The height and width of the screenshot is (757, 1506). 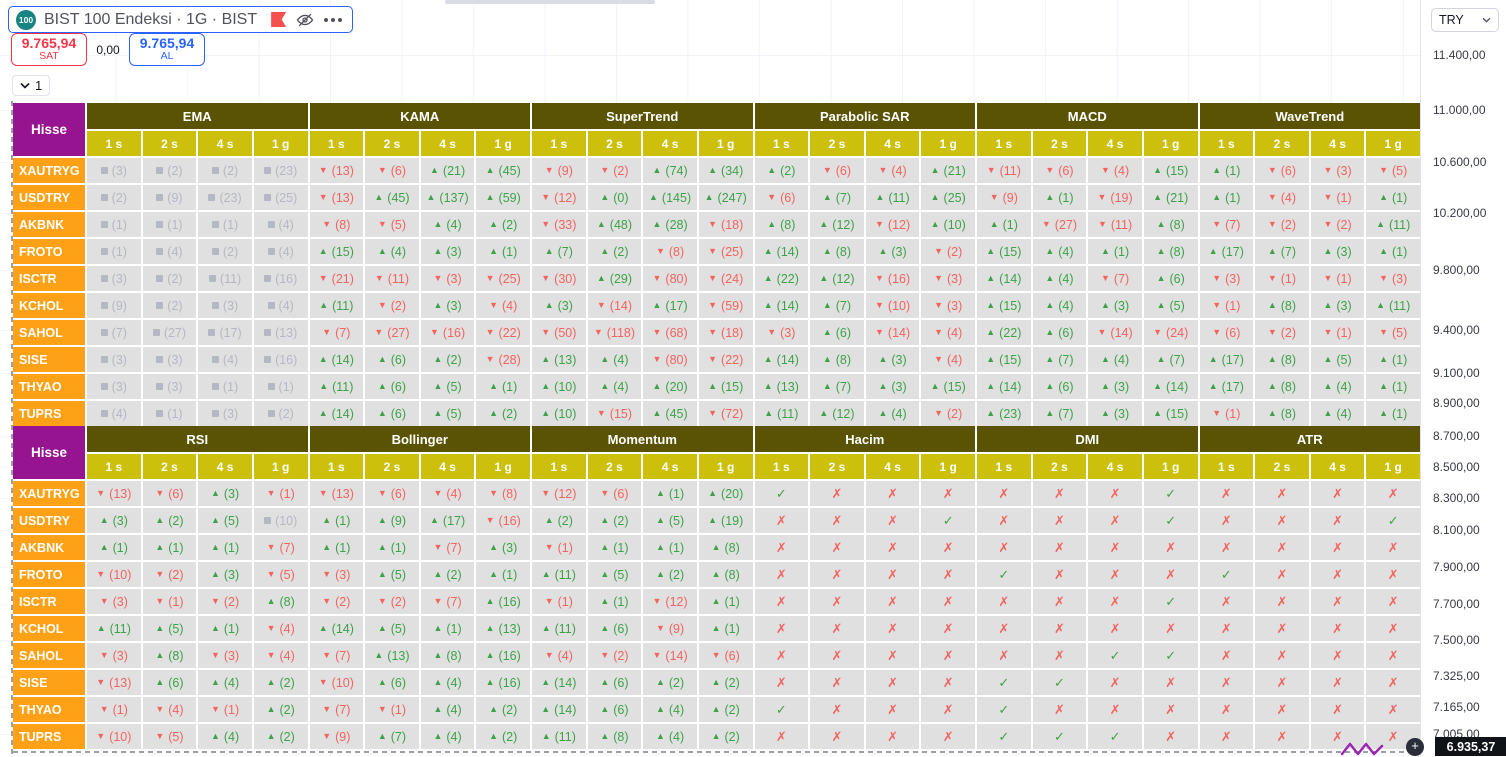 I want to click on signal-count: (8), so click(x=621, y=736).